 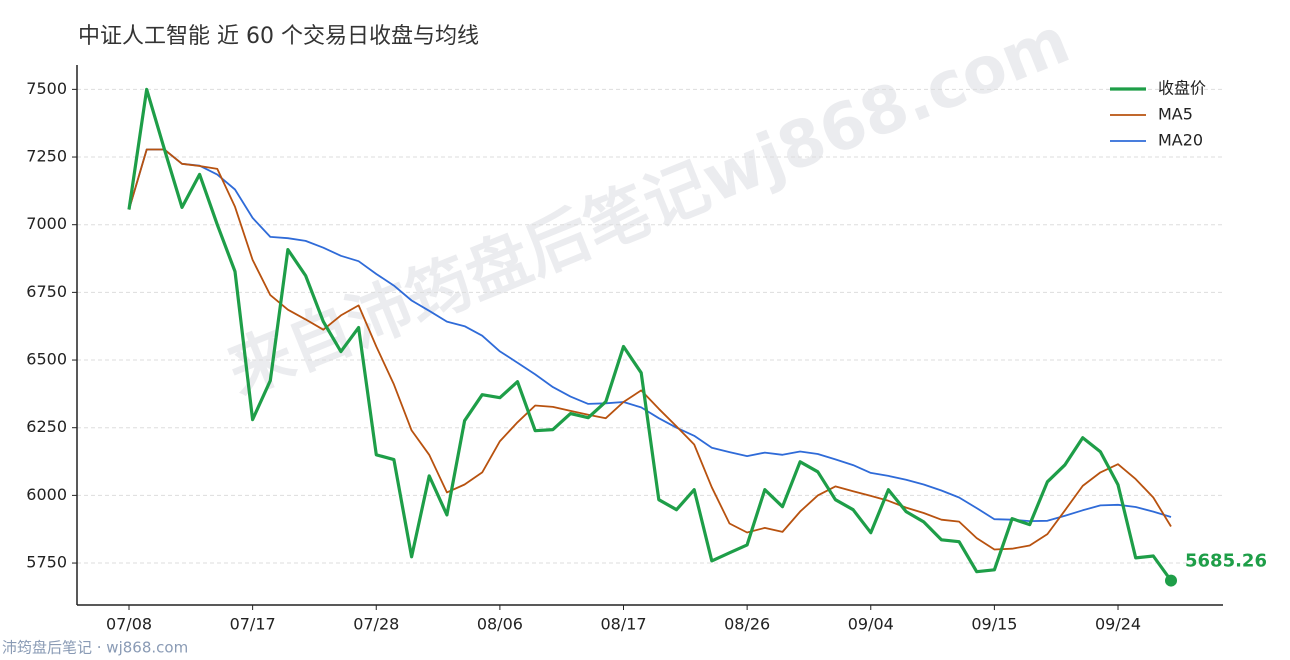 I want to click on legend-label: MA20, so click(x=1180, y=140).